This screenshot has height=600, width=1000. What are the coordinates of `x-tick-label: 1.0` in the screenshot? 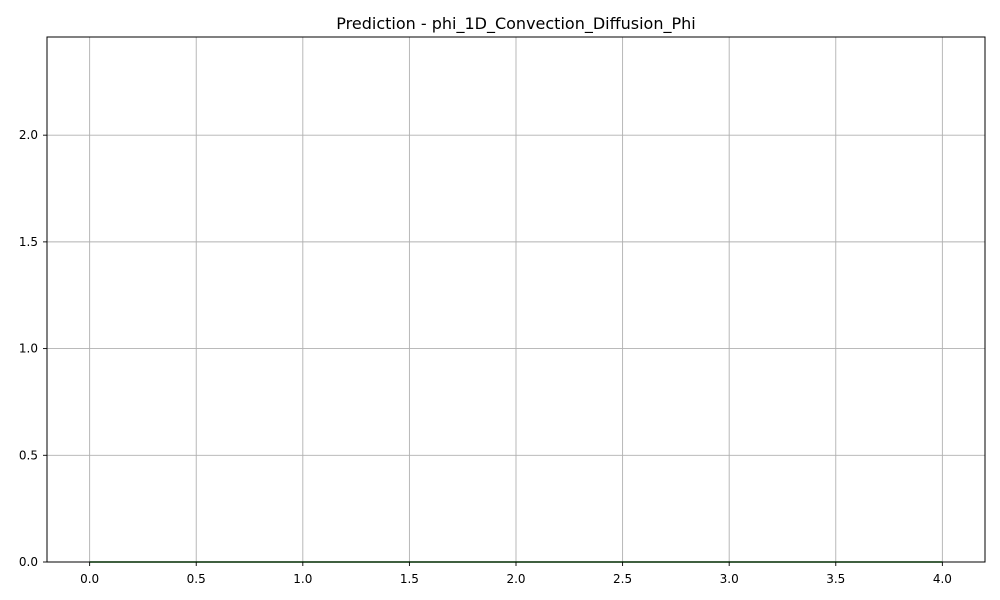 It's located at (302, 579).